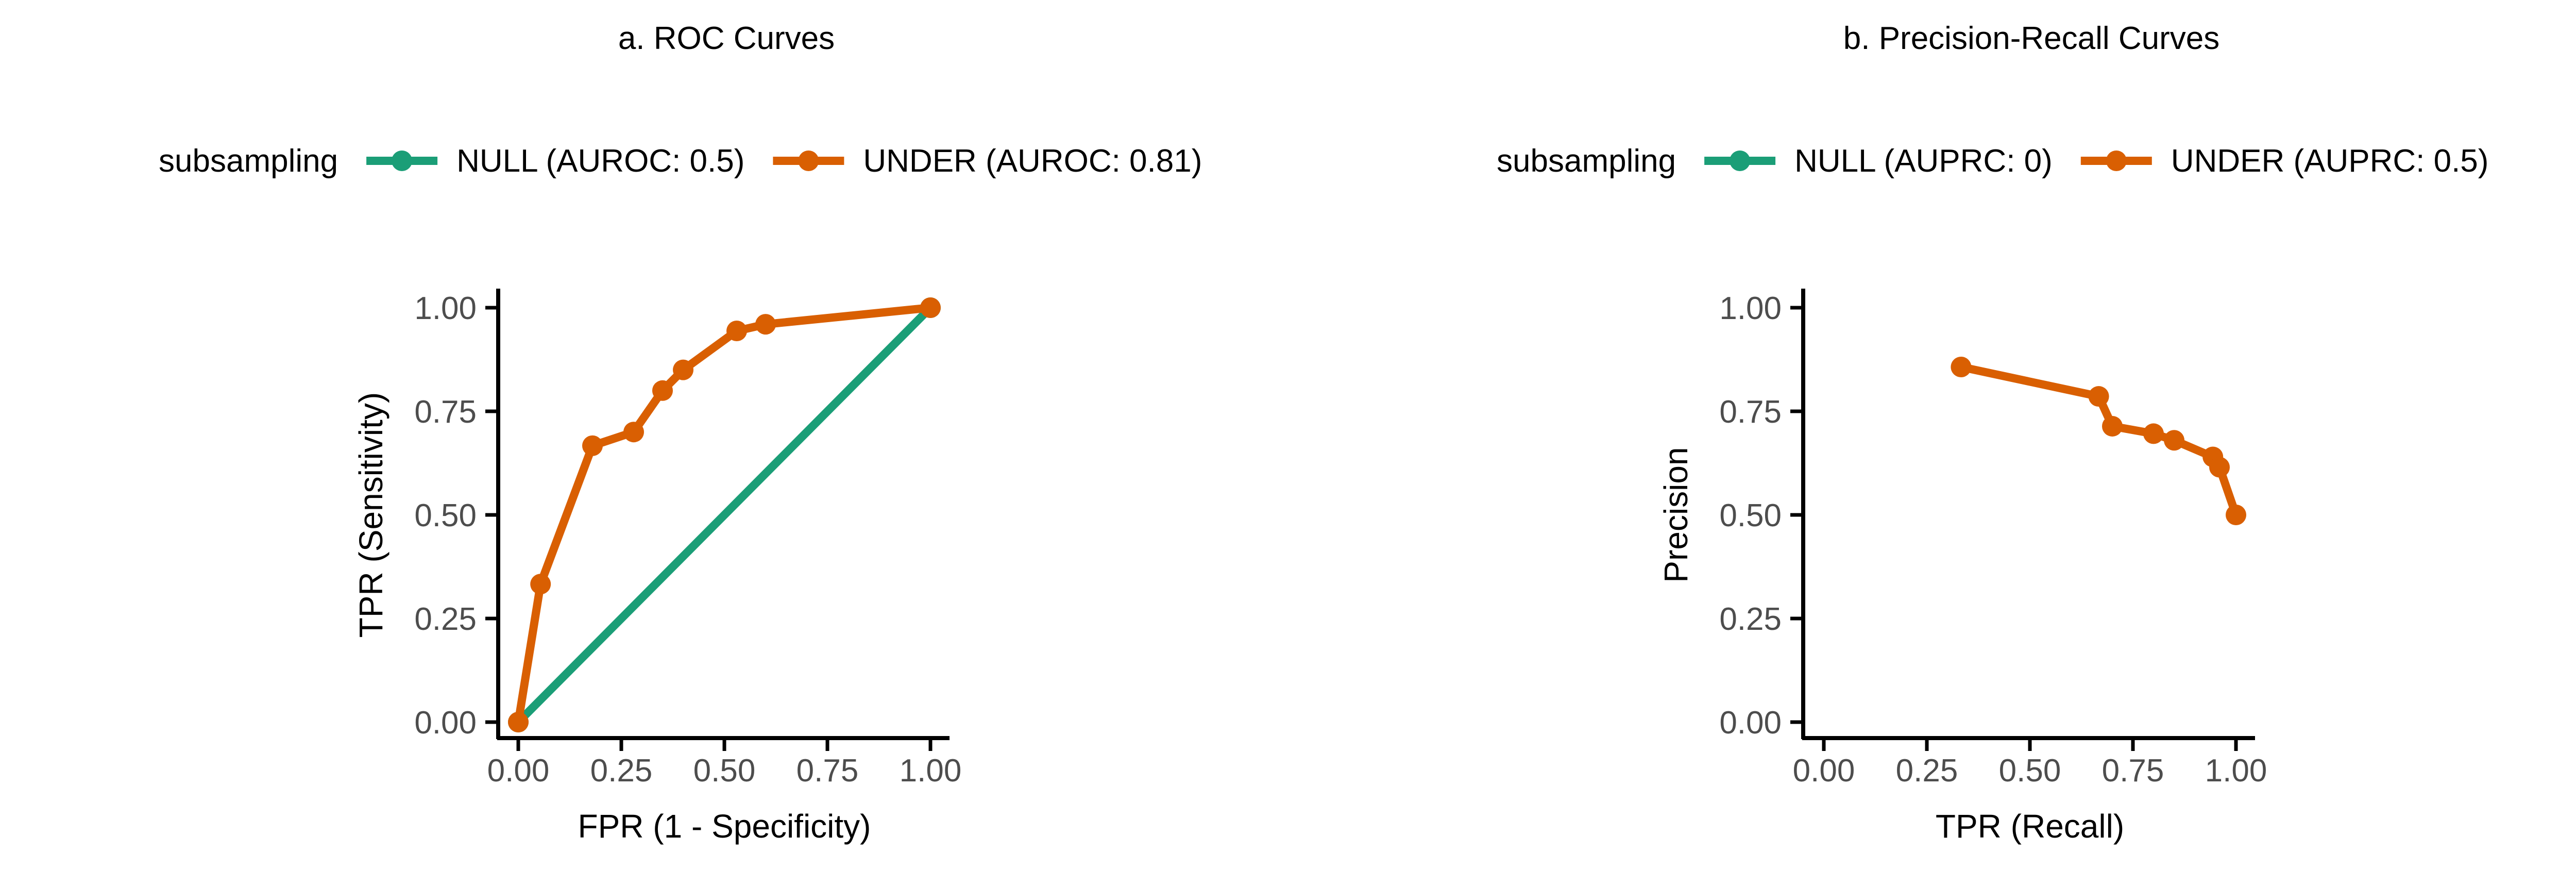 This screenshot has width=2576, height=869. Describe the element at coordinates (2031, 38) in the screenshot. I see `chart-title: b. Precision-Recall Curves` at that location.